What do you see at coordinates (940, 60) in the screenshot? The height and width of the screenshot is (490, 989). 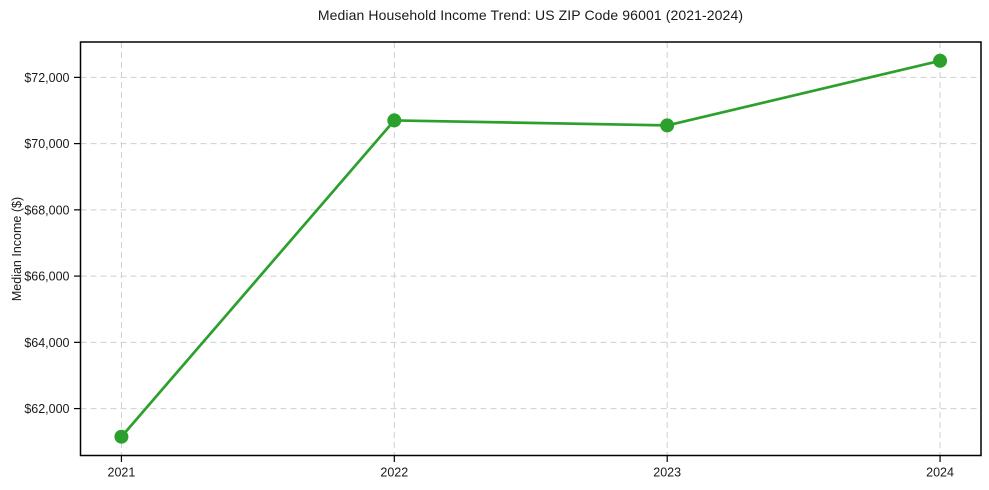 I see `data-point-2024` at bounding box center [940, 60].